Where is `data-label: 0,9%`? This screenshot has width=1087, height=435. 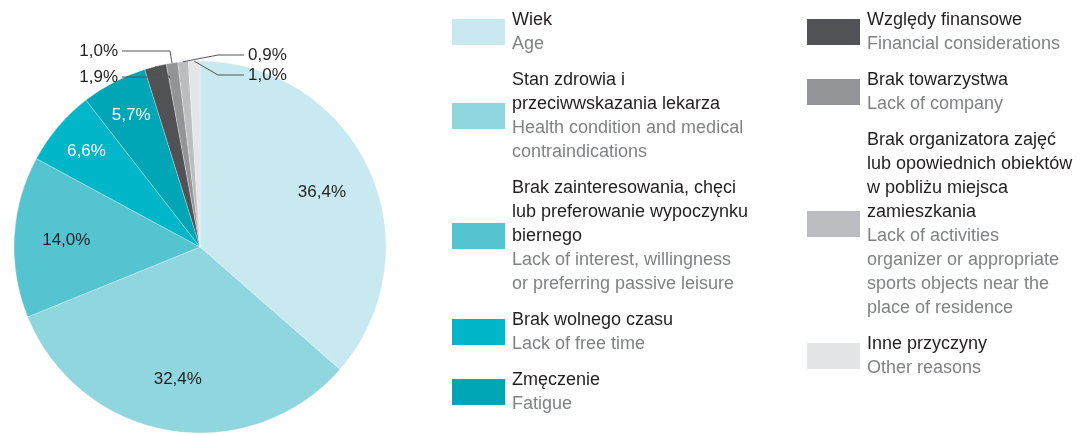
data-label: 0,9% is located at coordinates (267, 54).